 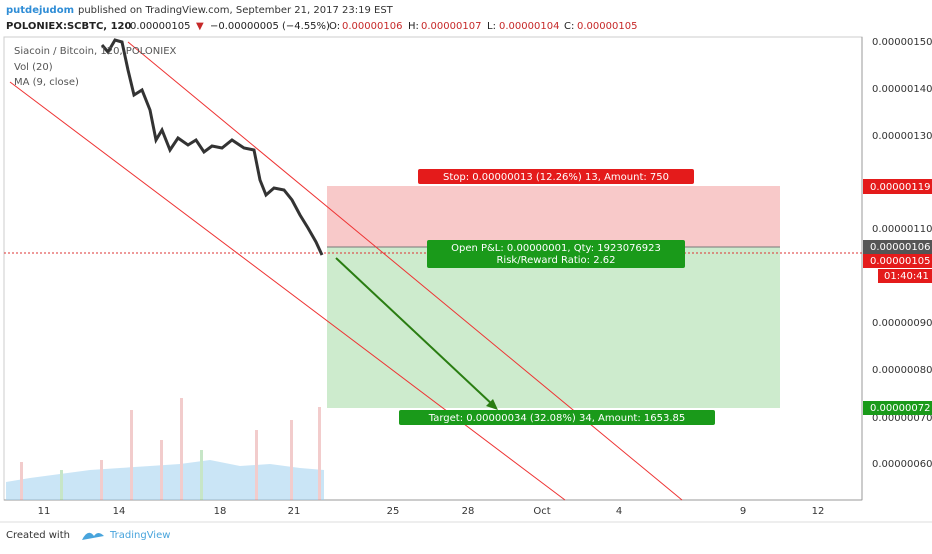 What do you see at coordinates (569, 26) in the screenshot?
I see `c-label: C:` at bounding box center [569, 26].